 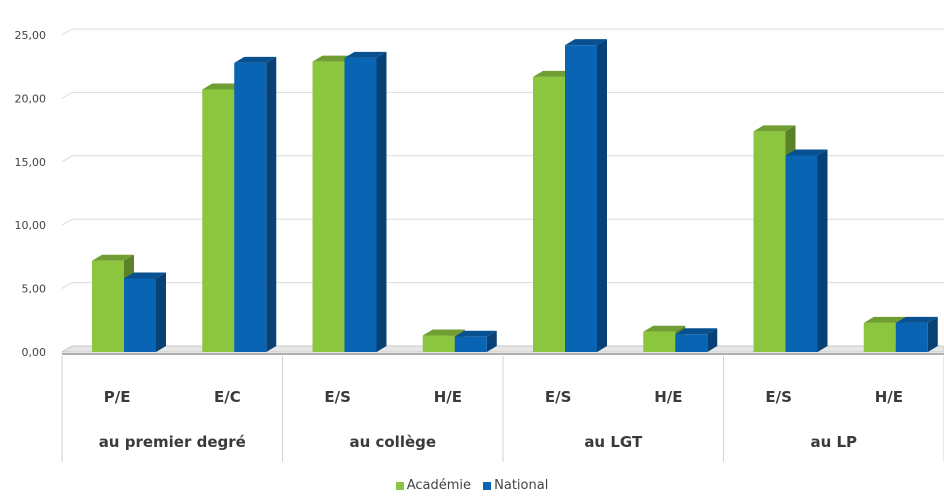 What do you see at coordinates (31, 98) in the screenshot?
I see `y-tick-label: 20,00` at bounding box center [31, 98].